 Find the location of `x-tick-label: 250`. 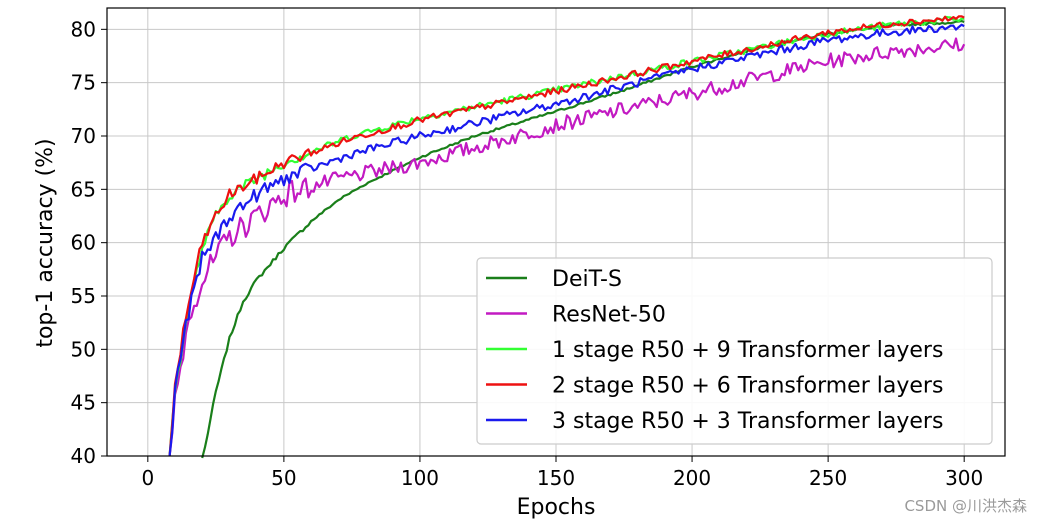

x-tick-label: 250 is located at coordinates (828, 478).